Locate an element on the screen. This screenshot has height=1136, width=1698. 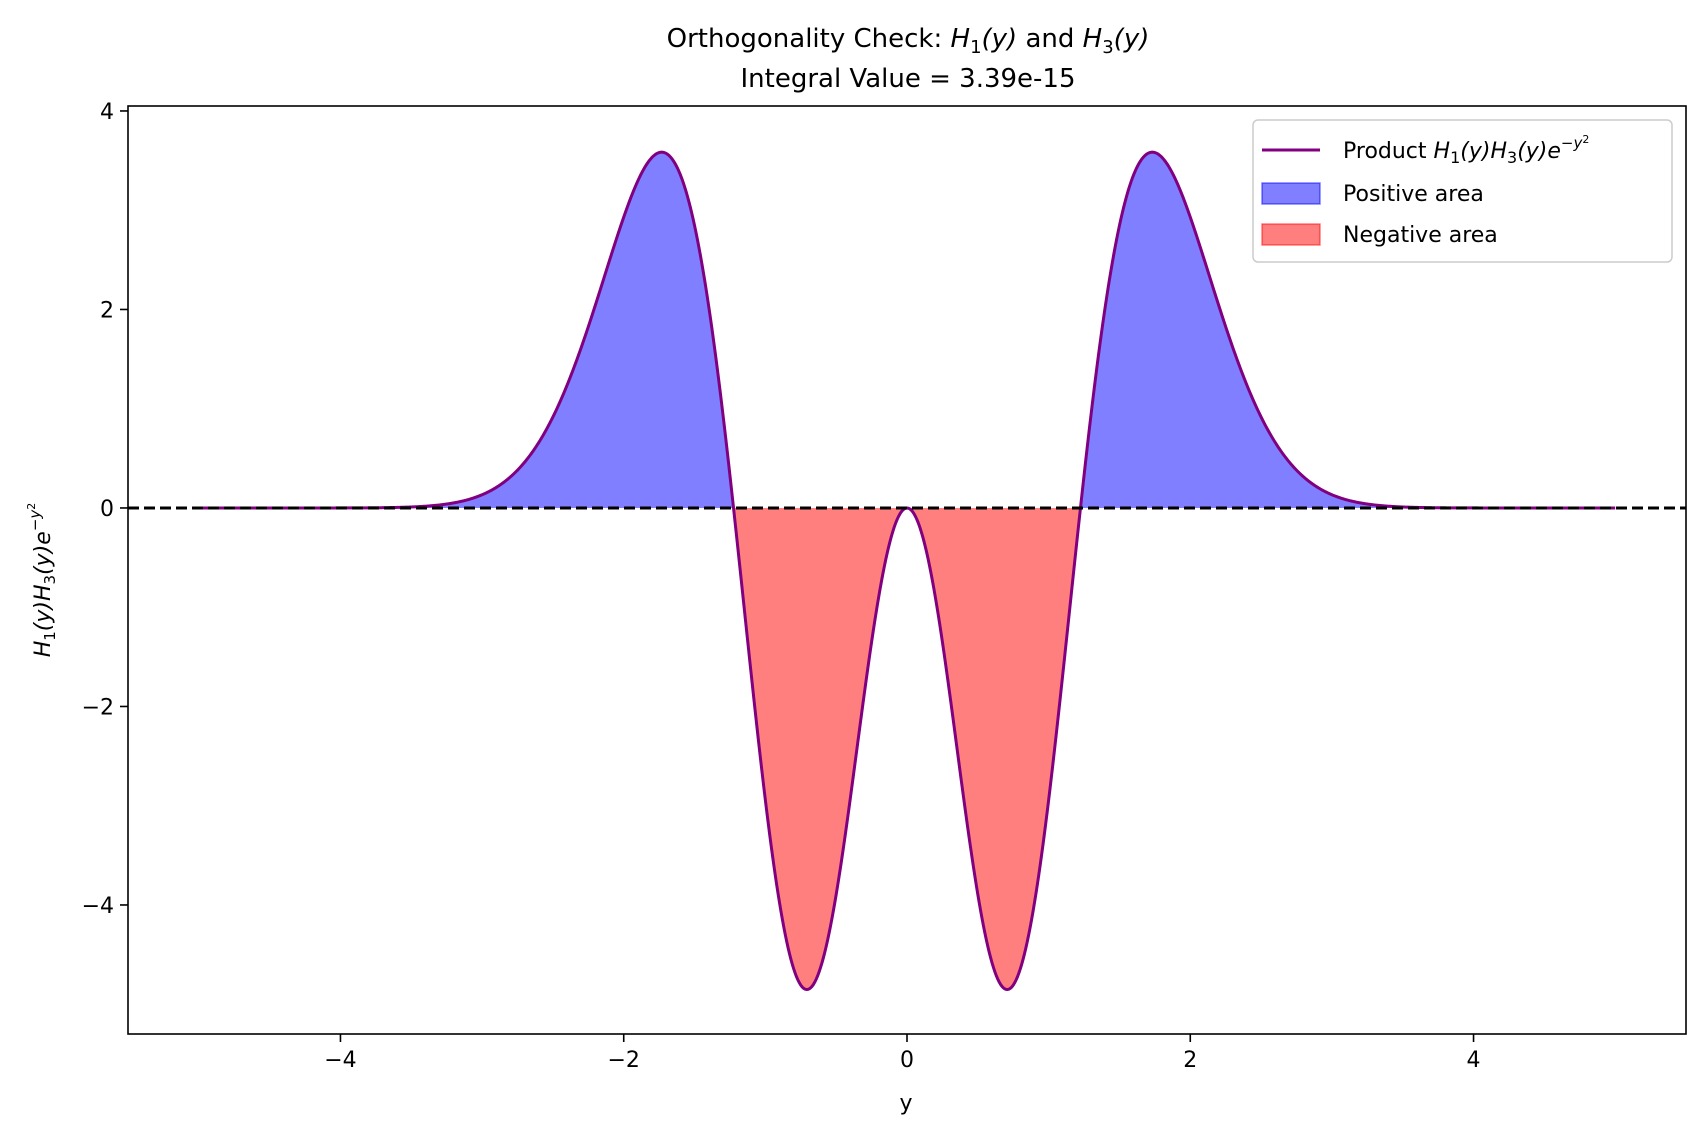
legend-product-label: Product H1(y)H3(y)e−y2 is located at coordinates (1466, 150).